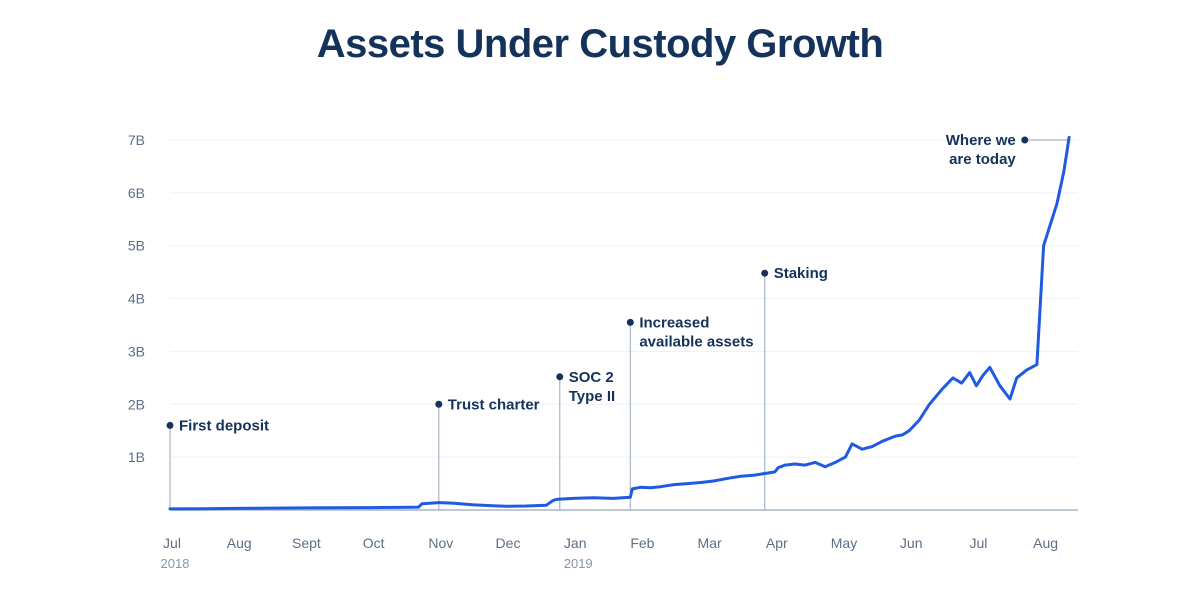 The width and height of the screenshot is (1200, 600). What do you see at coordinates (982, 159) in the screenshot?
I see `annotation-label: are today` at bounding box center [982, 159].